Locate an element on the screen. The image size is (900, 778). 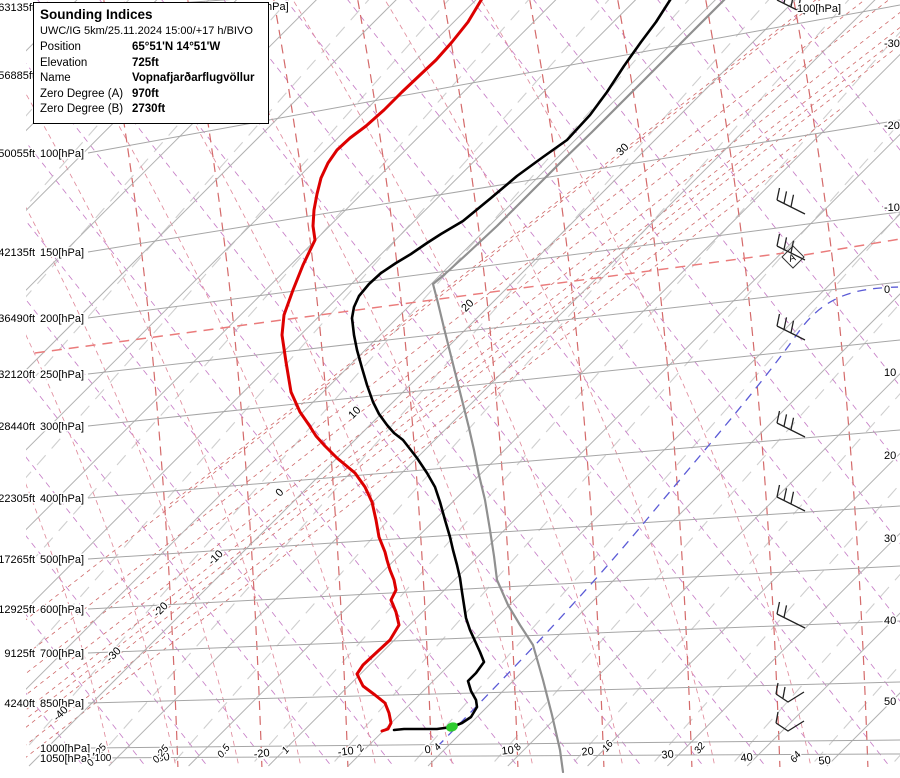
info-row: Zero Degree (A) 970ft is located at coordinates (151, 95).